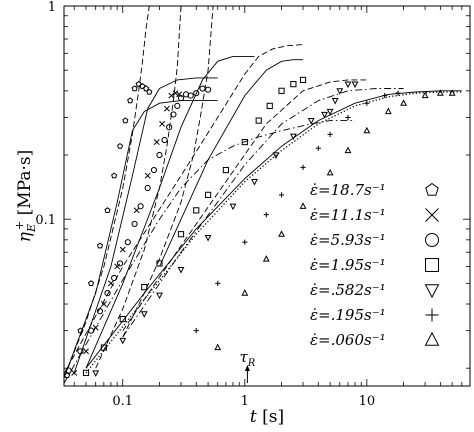 This screenshot has height=432, width=474. Describe the element at coordinates (247, 368) in the screenshot. I see `tau-r-arrowhead` at that location.